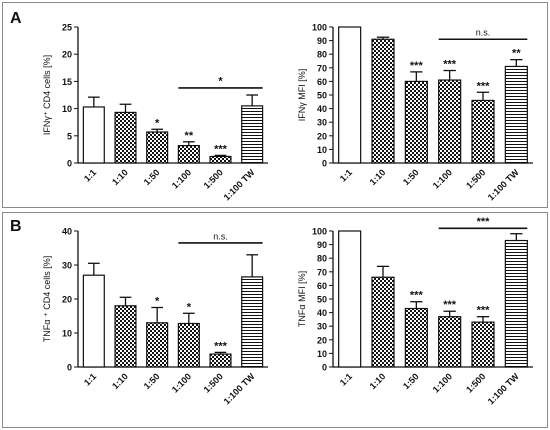 Image resolution: width=550 pixels, height=430 pixels. What do you see at coordinates (484, 222) in the screenshot?
I see `bracket-label: ***` at bounding box center [484, 222].